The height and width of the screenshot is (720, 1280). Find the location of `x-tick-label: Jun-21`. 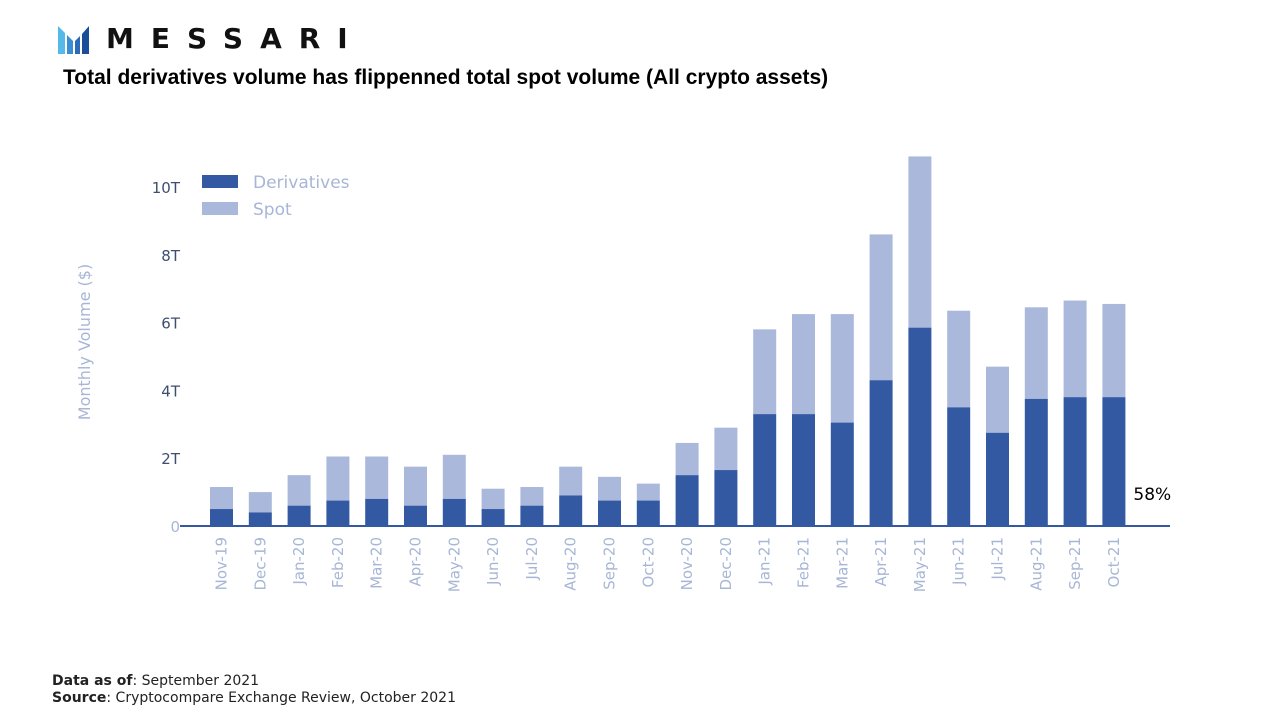

x-tick-label: Jun-21 is located at coordinates (959, 561).